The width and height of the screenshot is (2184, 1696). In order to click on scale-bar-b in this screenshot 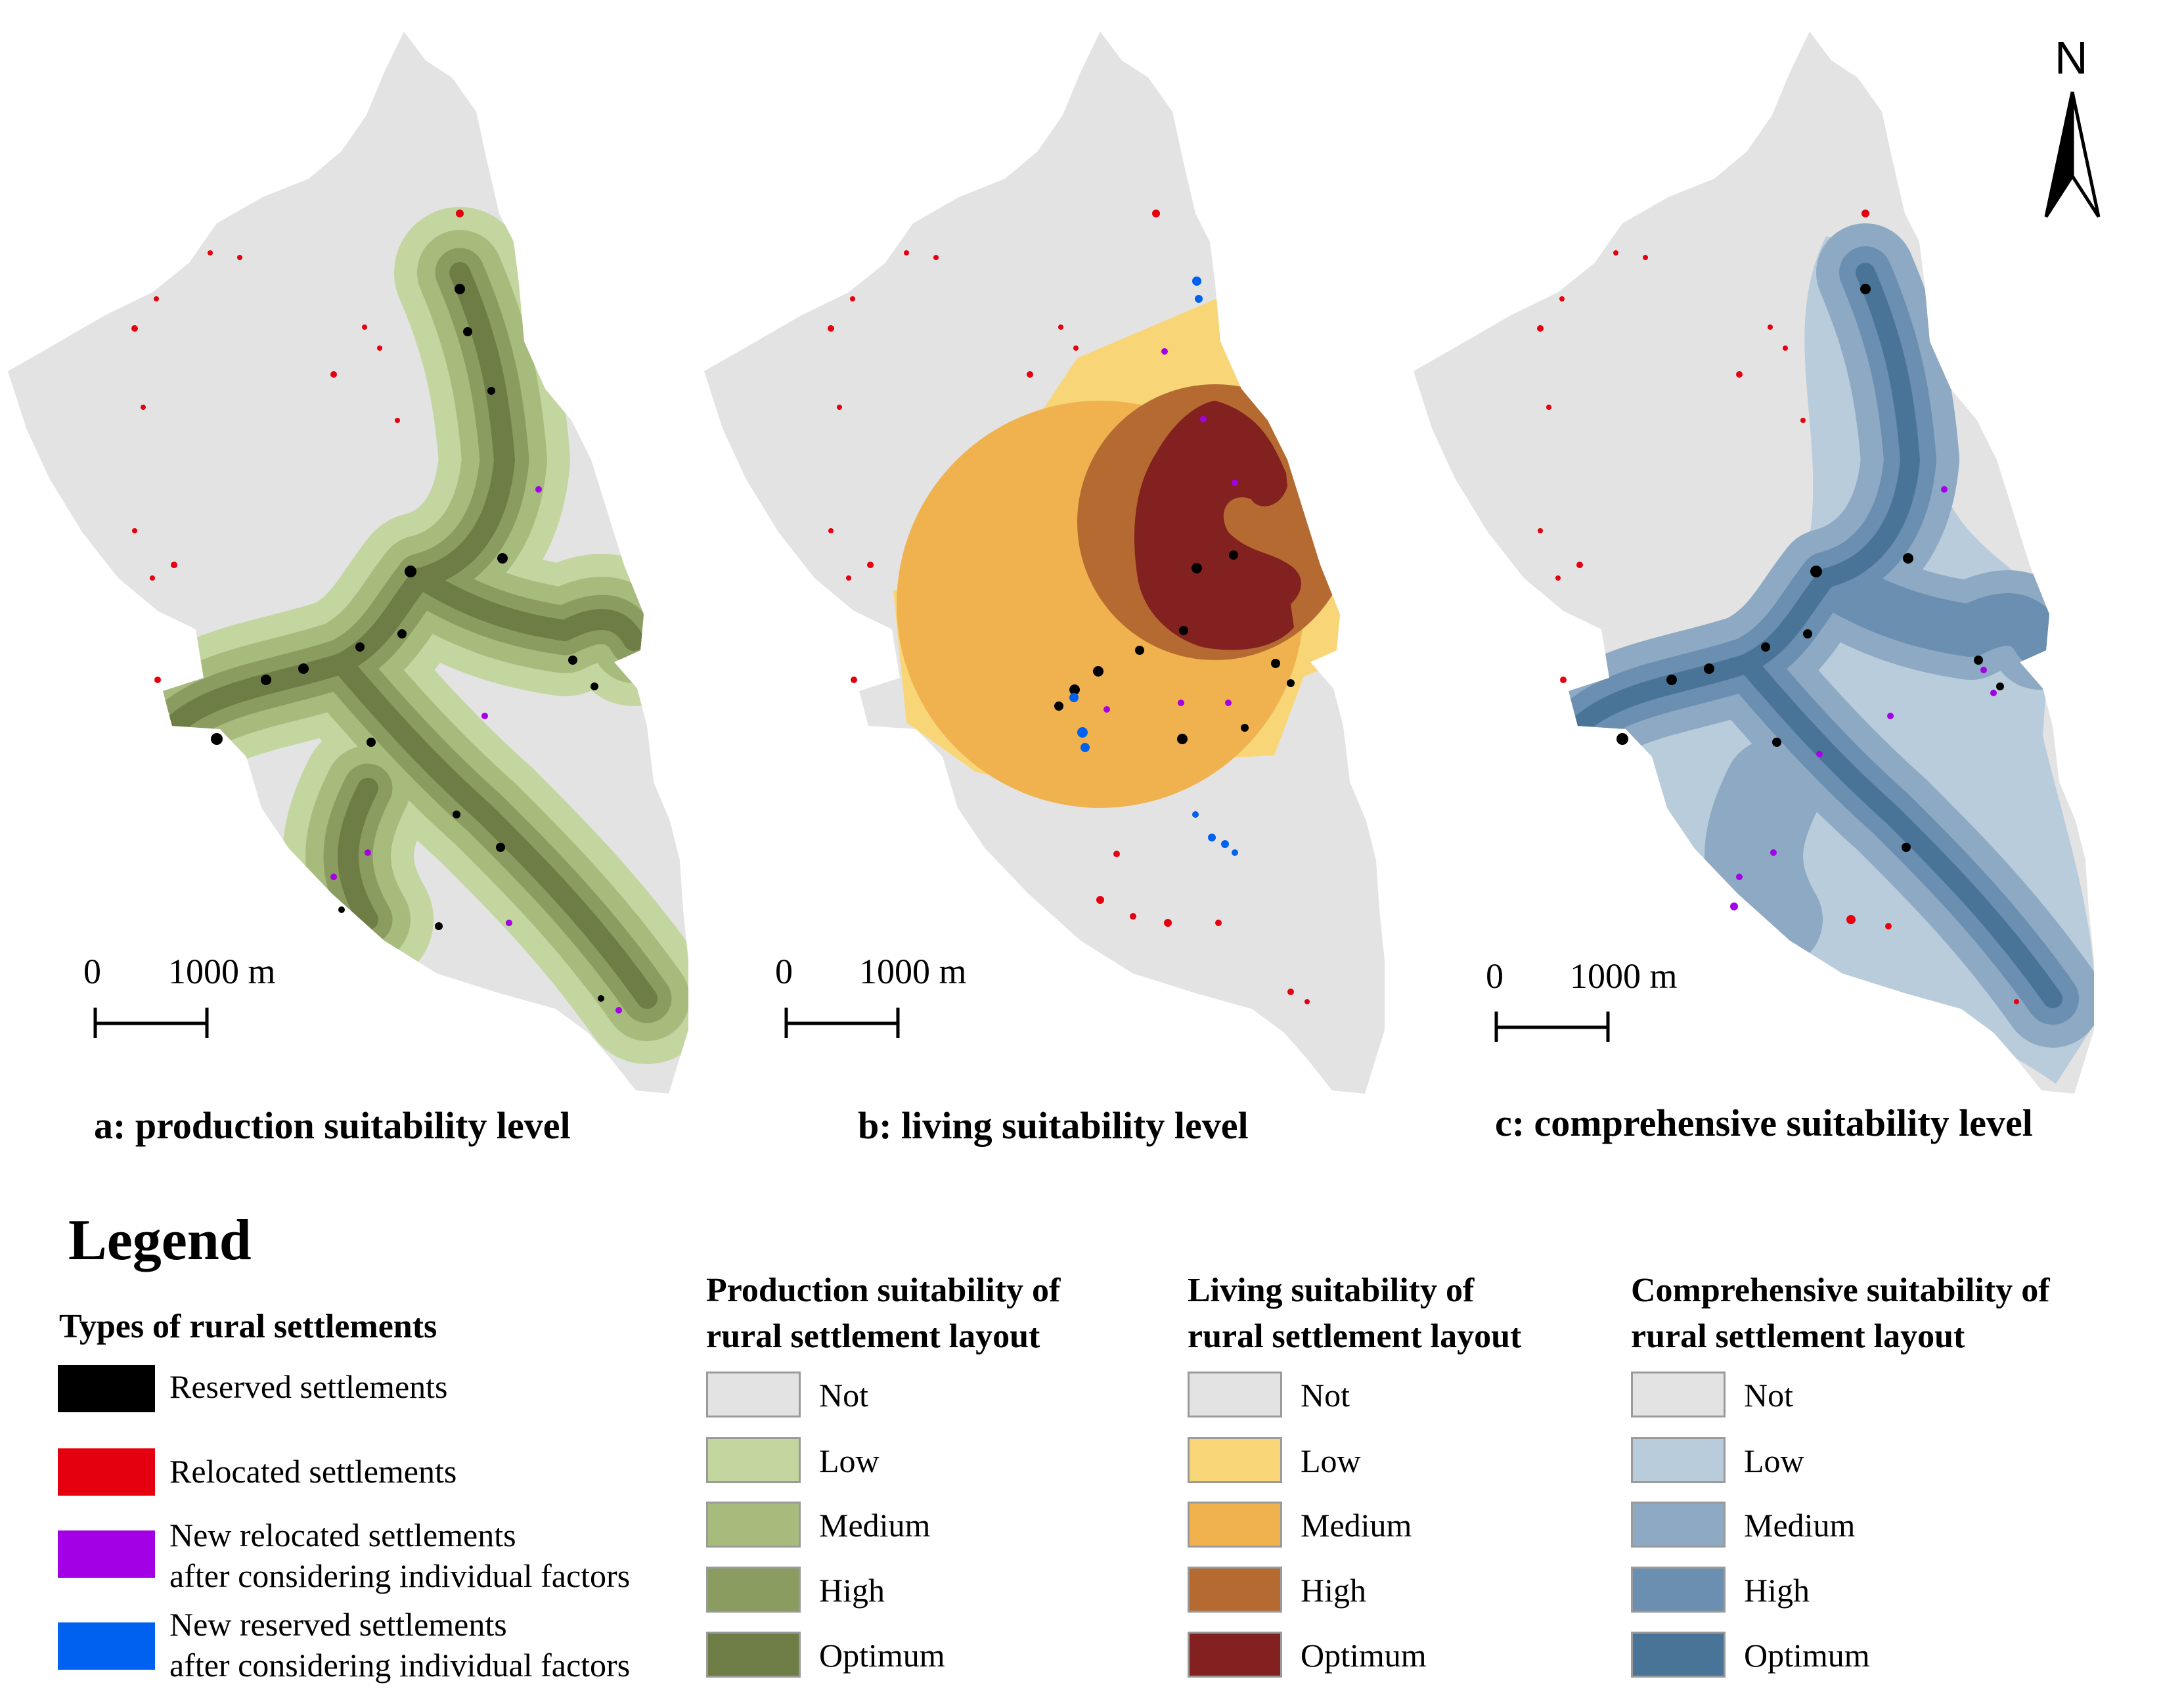, I will do `click(842, 1023)`.